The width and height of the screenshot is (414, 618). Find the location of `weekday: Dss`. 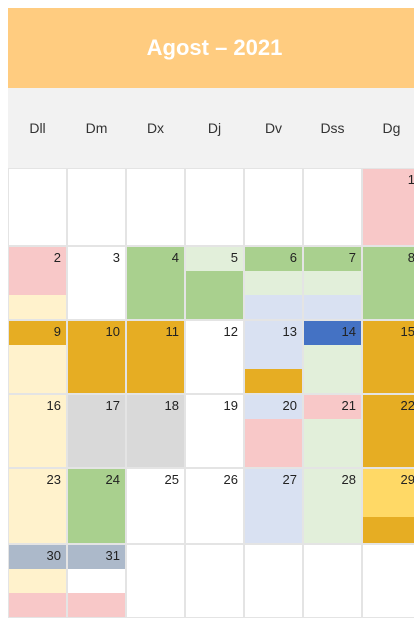

weekday: Dss is located at coordinates (332, 128).